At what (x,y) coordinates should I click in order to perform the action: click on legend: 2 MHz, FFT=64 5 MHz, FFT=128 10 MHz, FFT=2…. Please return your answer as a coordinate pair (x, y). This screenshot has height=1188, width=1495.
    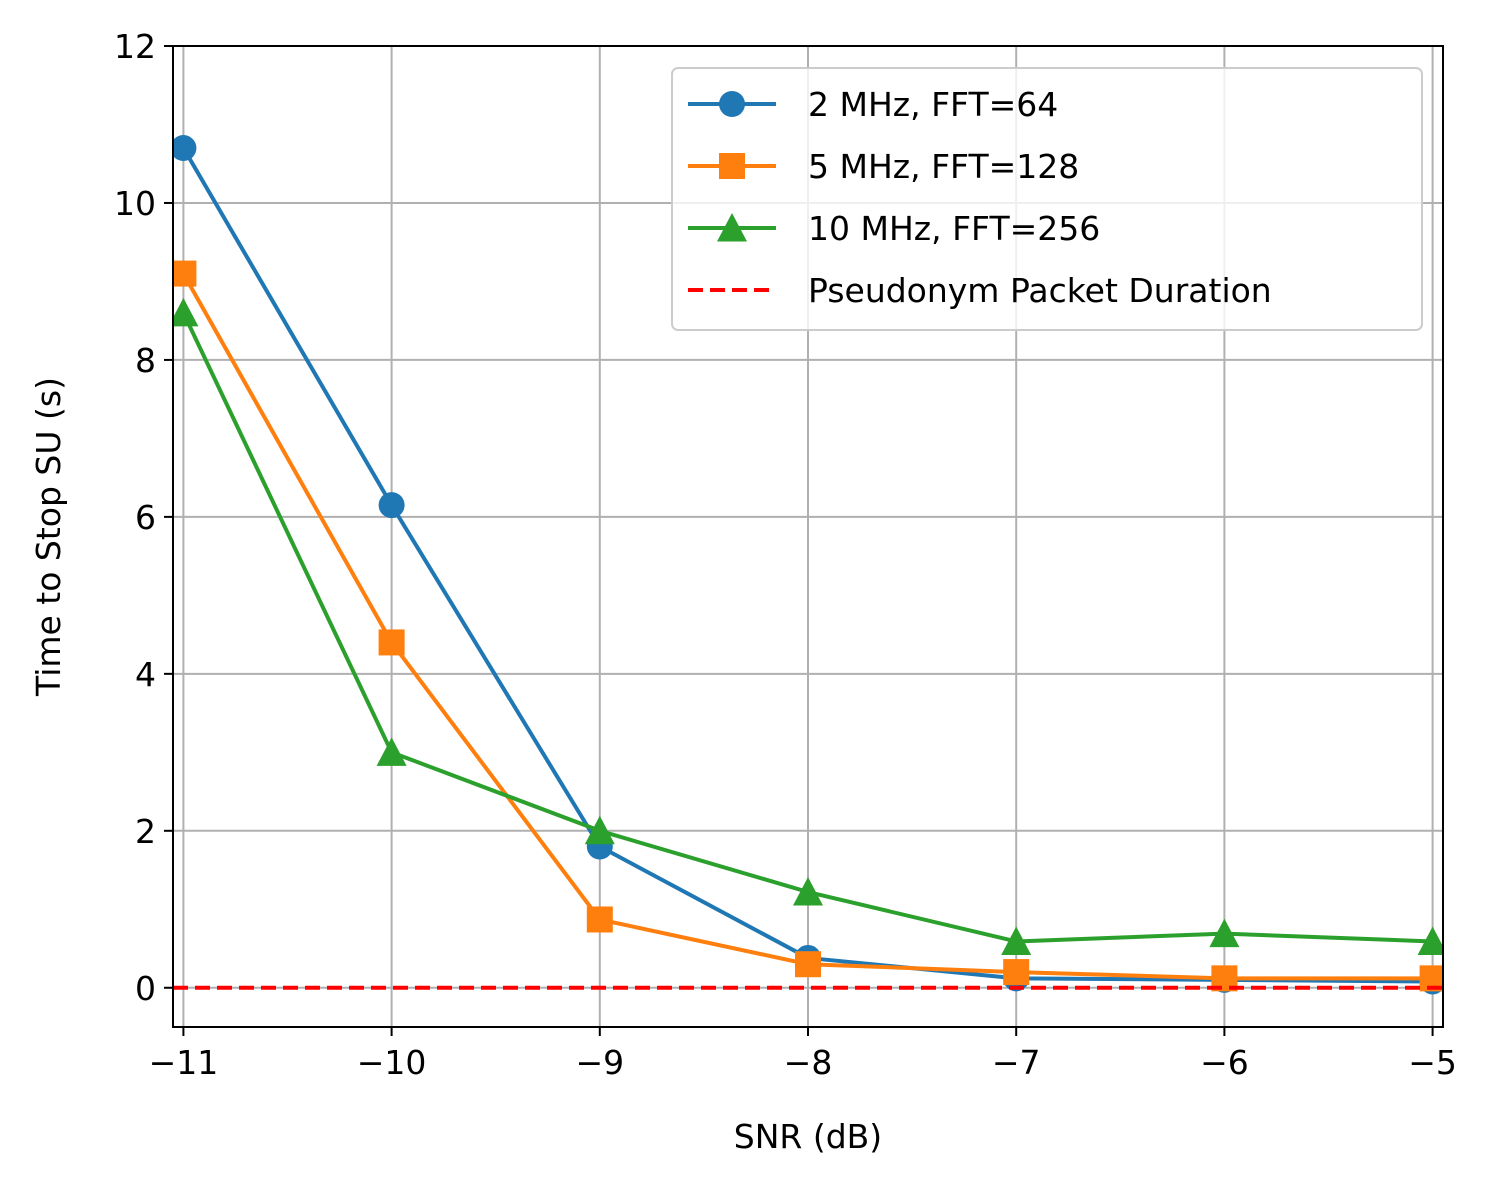
    Looking at the image, I should click on (1047, 199).